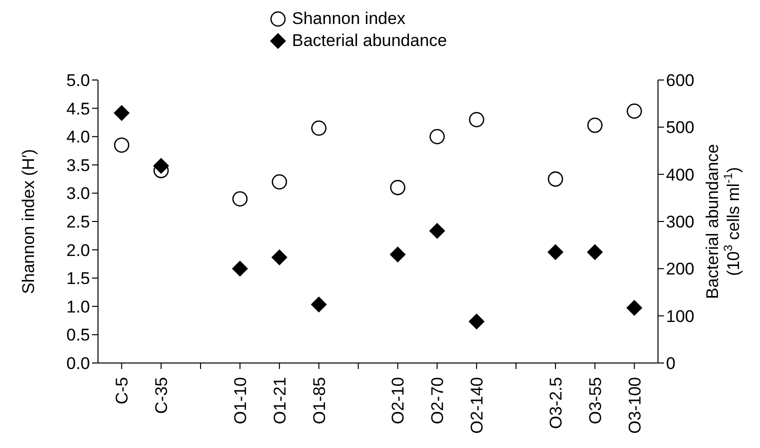  Describe the element at coordinates (78, 222) in the screenshot. I see `y-tick-label: 2.5` at that location.